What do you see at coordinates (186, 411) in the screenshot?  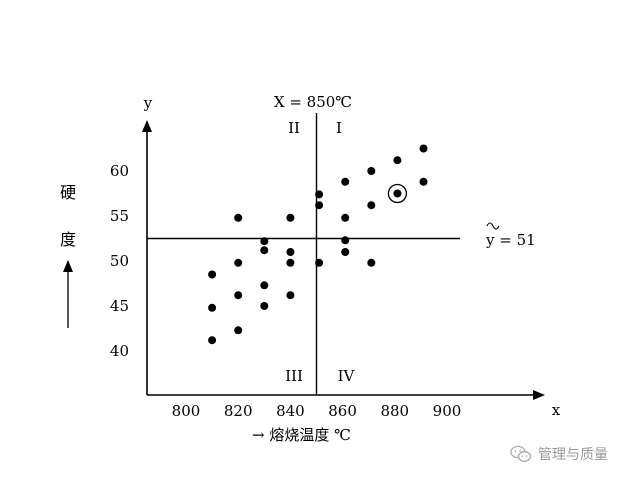 I see `x-tick-label: 800` at bounding box center [186, 411].